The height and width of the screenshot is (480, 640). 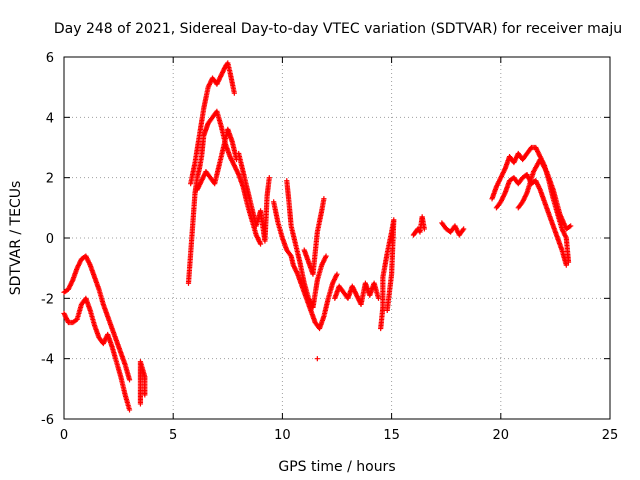 I want to click on y-tick-label: 6, so click(x=50, y=58).